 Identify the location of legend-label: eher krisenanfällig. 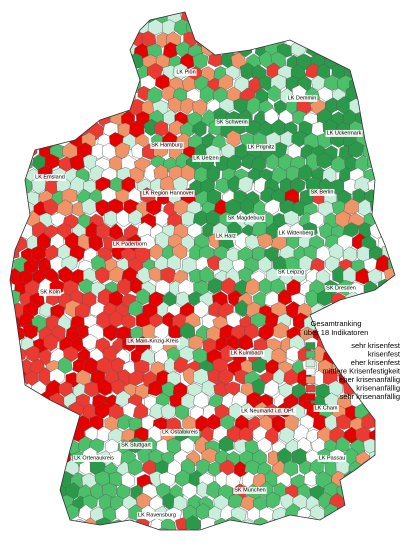
(369, 379).